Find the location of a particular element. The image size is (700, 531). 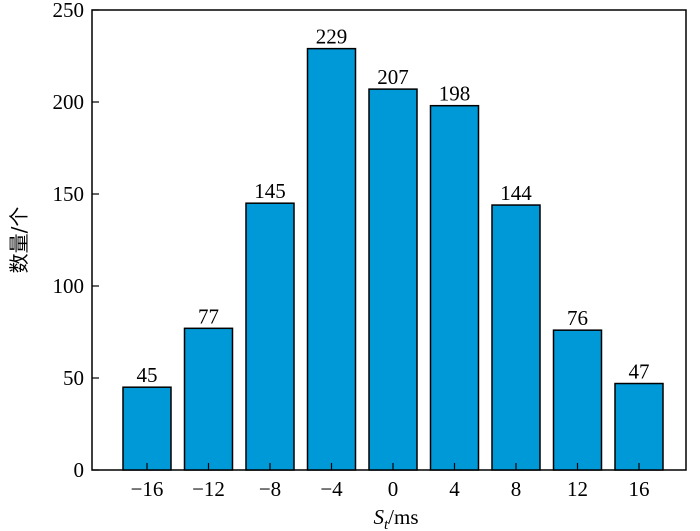

y-tick-label: 250 is located at coordinates (69, 11).